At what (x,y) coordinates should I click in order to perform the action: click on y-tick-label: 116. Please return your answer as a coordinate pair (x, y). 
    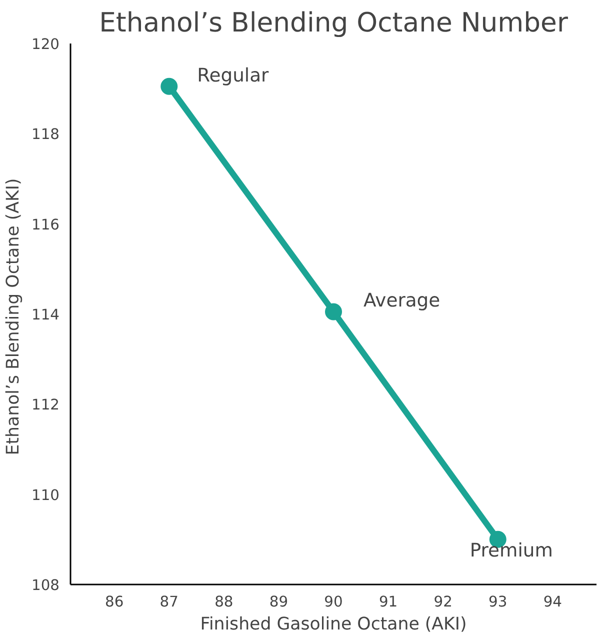
    Looking at the image, I should click on (46, 225).